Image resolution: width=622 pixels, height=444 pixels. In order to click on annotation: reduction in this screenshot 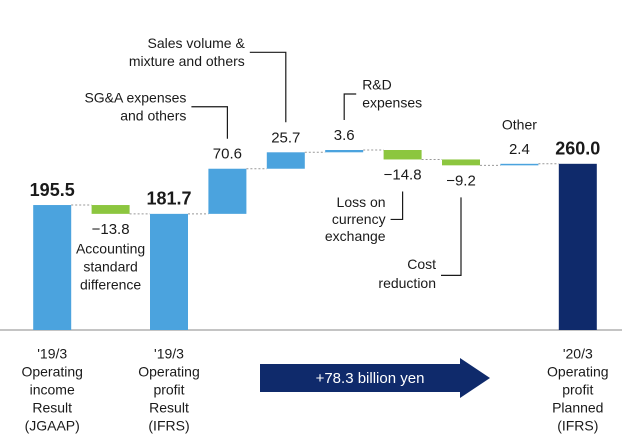, I will do `click(407, 283)`.